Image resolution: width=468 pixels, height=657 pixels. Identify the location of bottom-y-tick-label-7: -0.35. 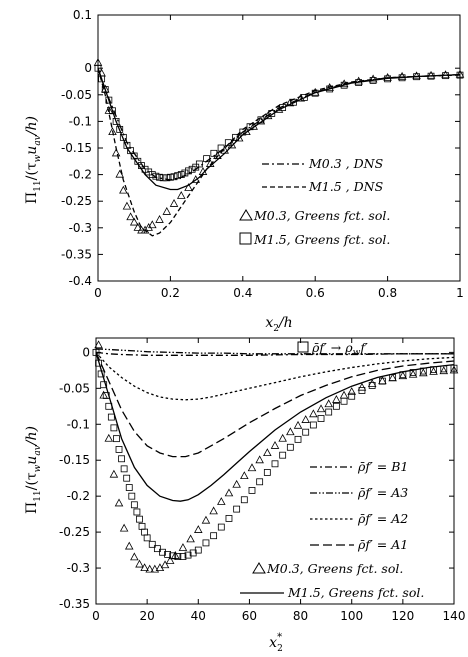
(74, 604).